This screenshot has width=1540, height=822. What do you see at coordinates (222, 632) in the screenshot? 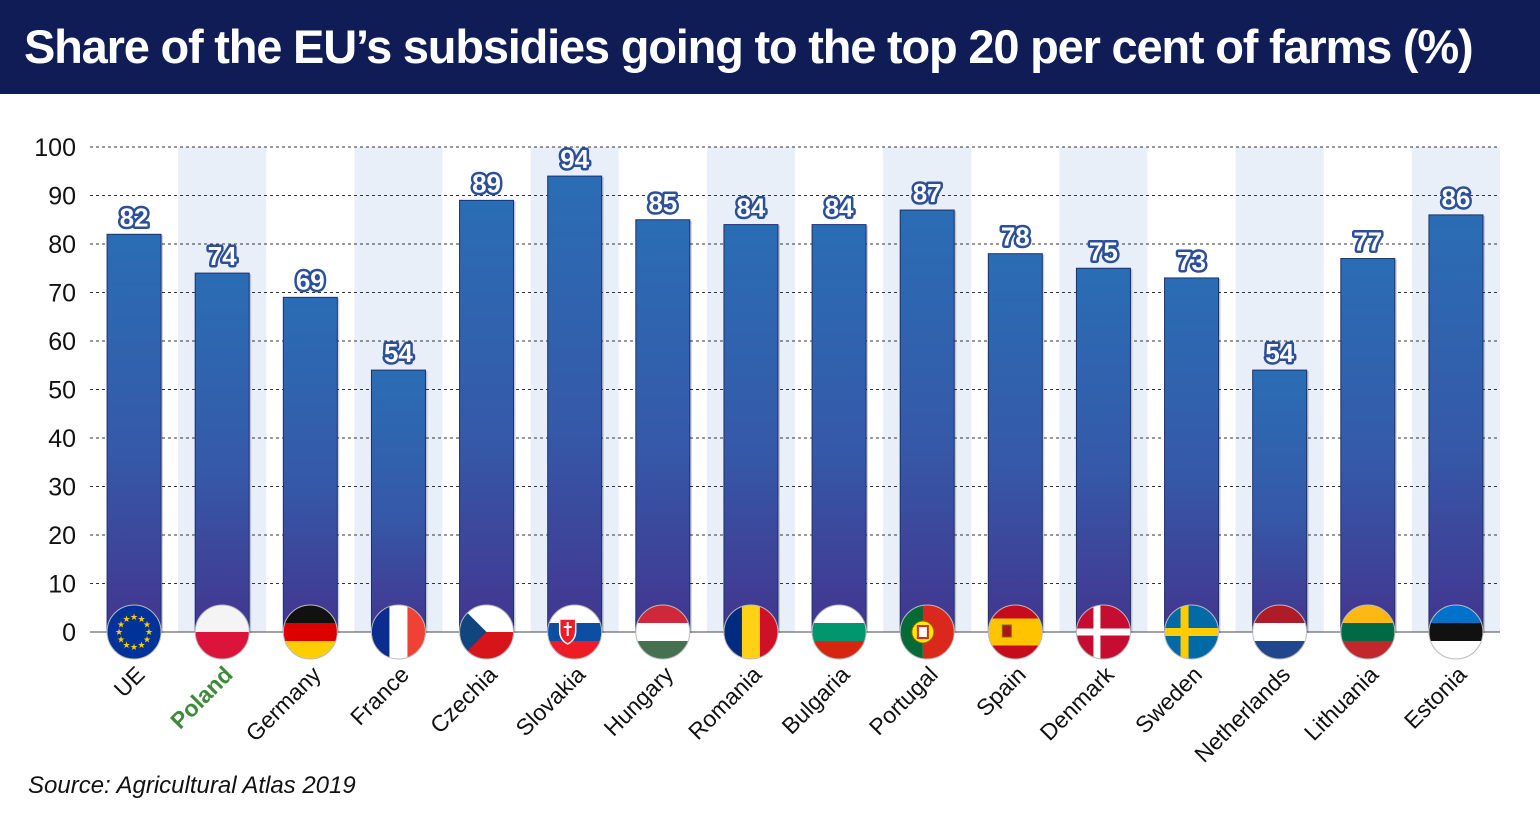
I see `poland-flag-icon` at bounding box center [222, 632].